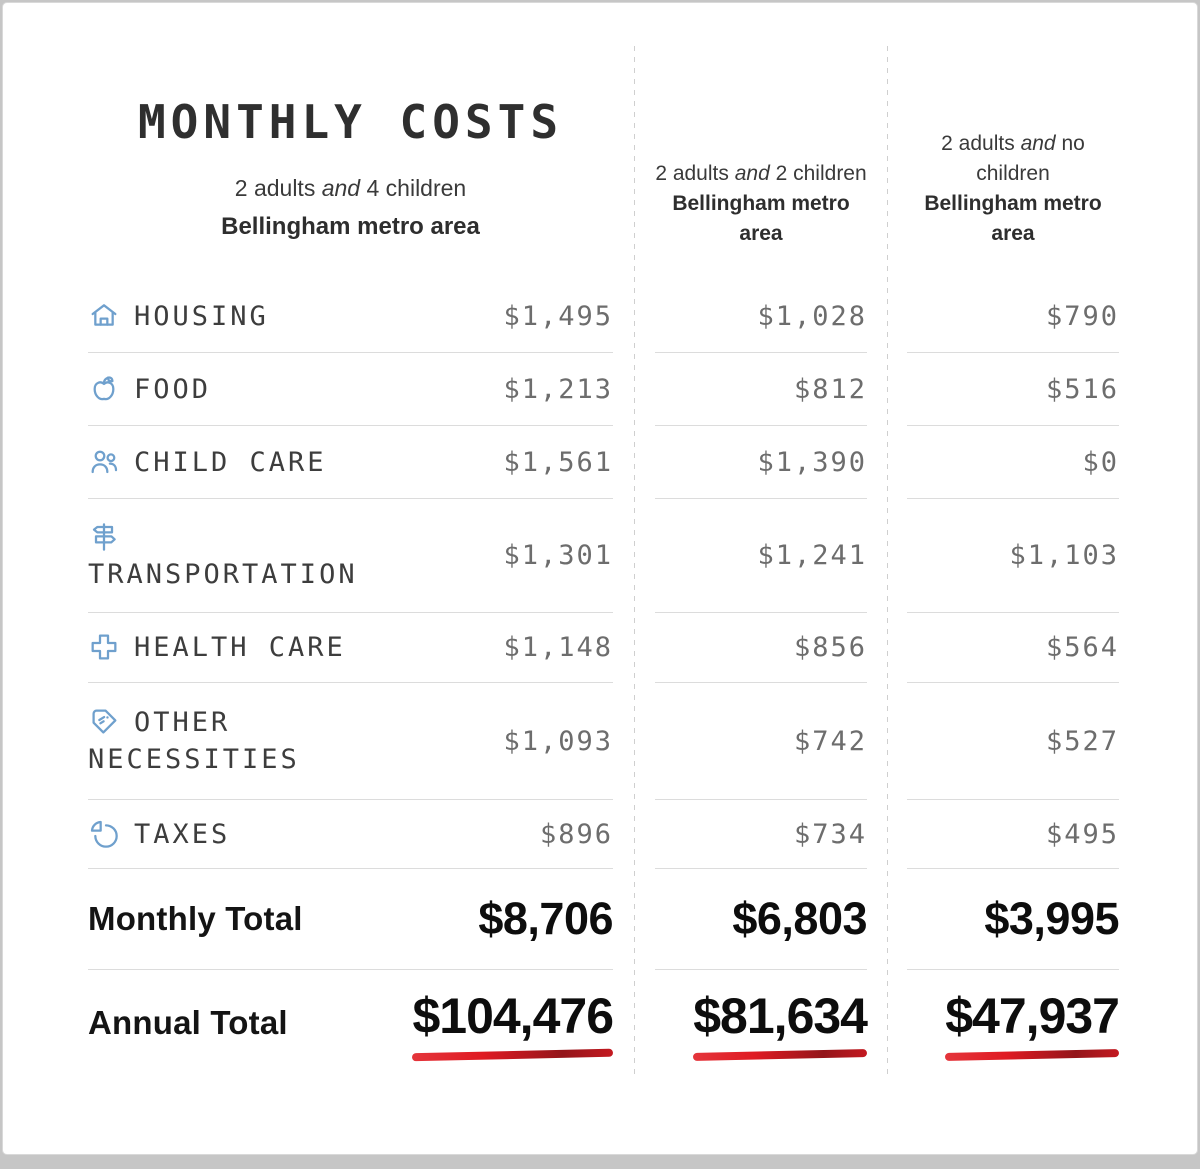  Describe the element at coordinates (104, 536) in the screenshot. I see `signpost-icon` at that location.